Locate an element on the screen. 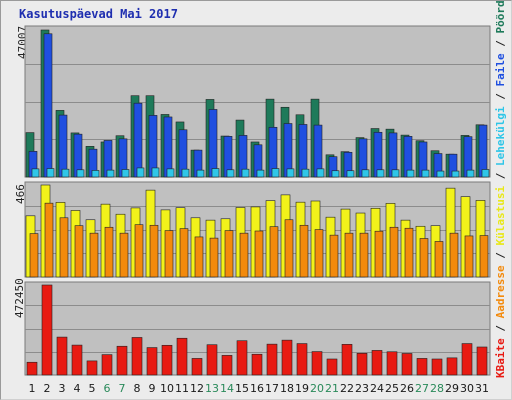  bar-lehekülgi-day-4 is located at coordinates (80, 173).